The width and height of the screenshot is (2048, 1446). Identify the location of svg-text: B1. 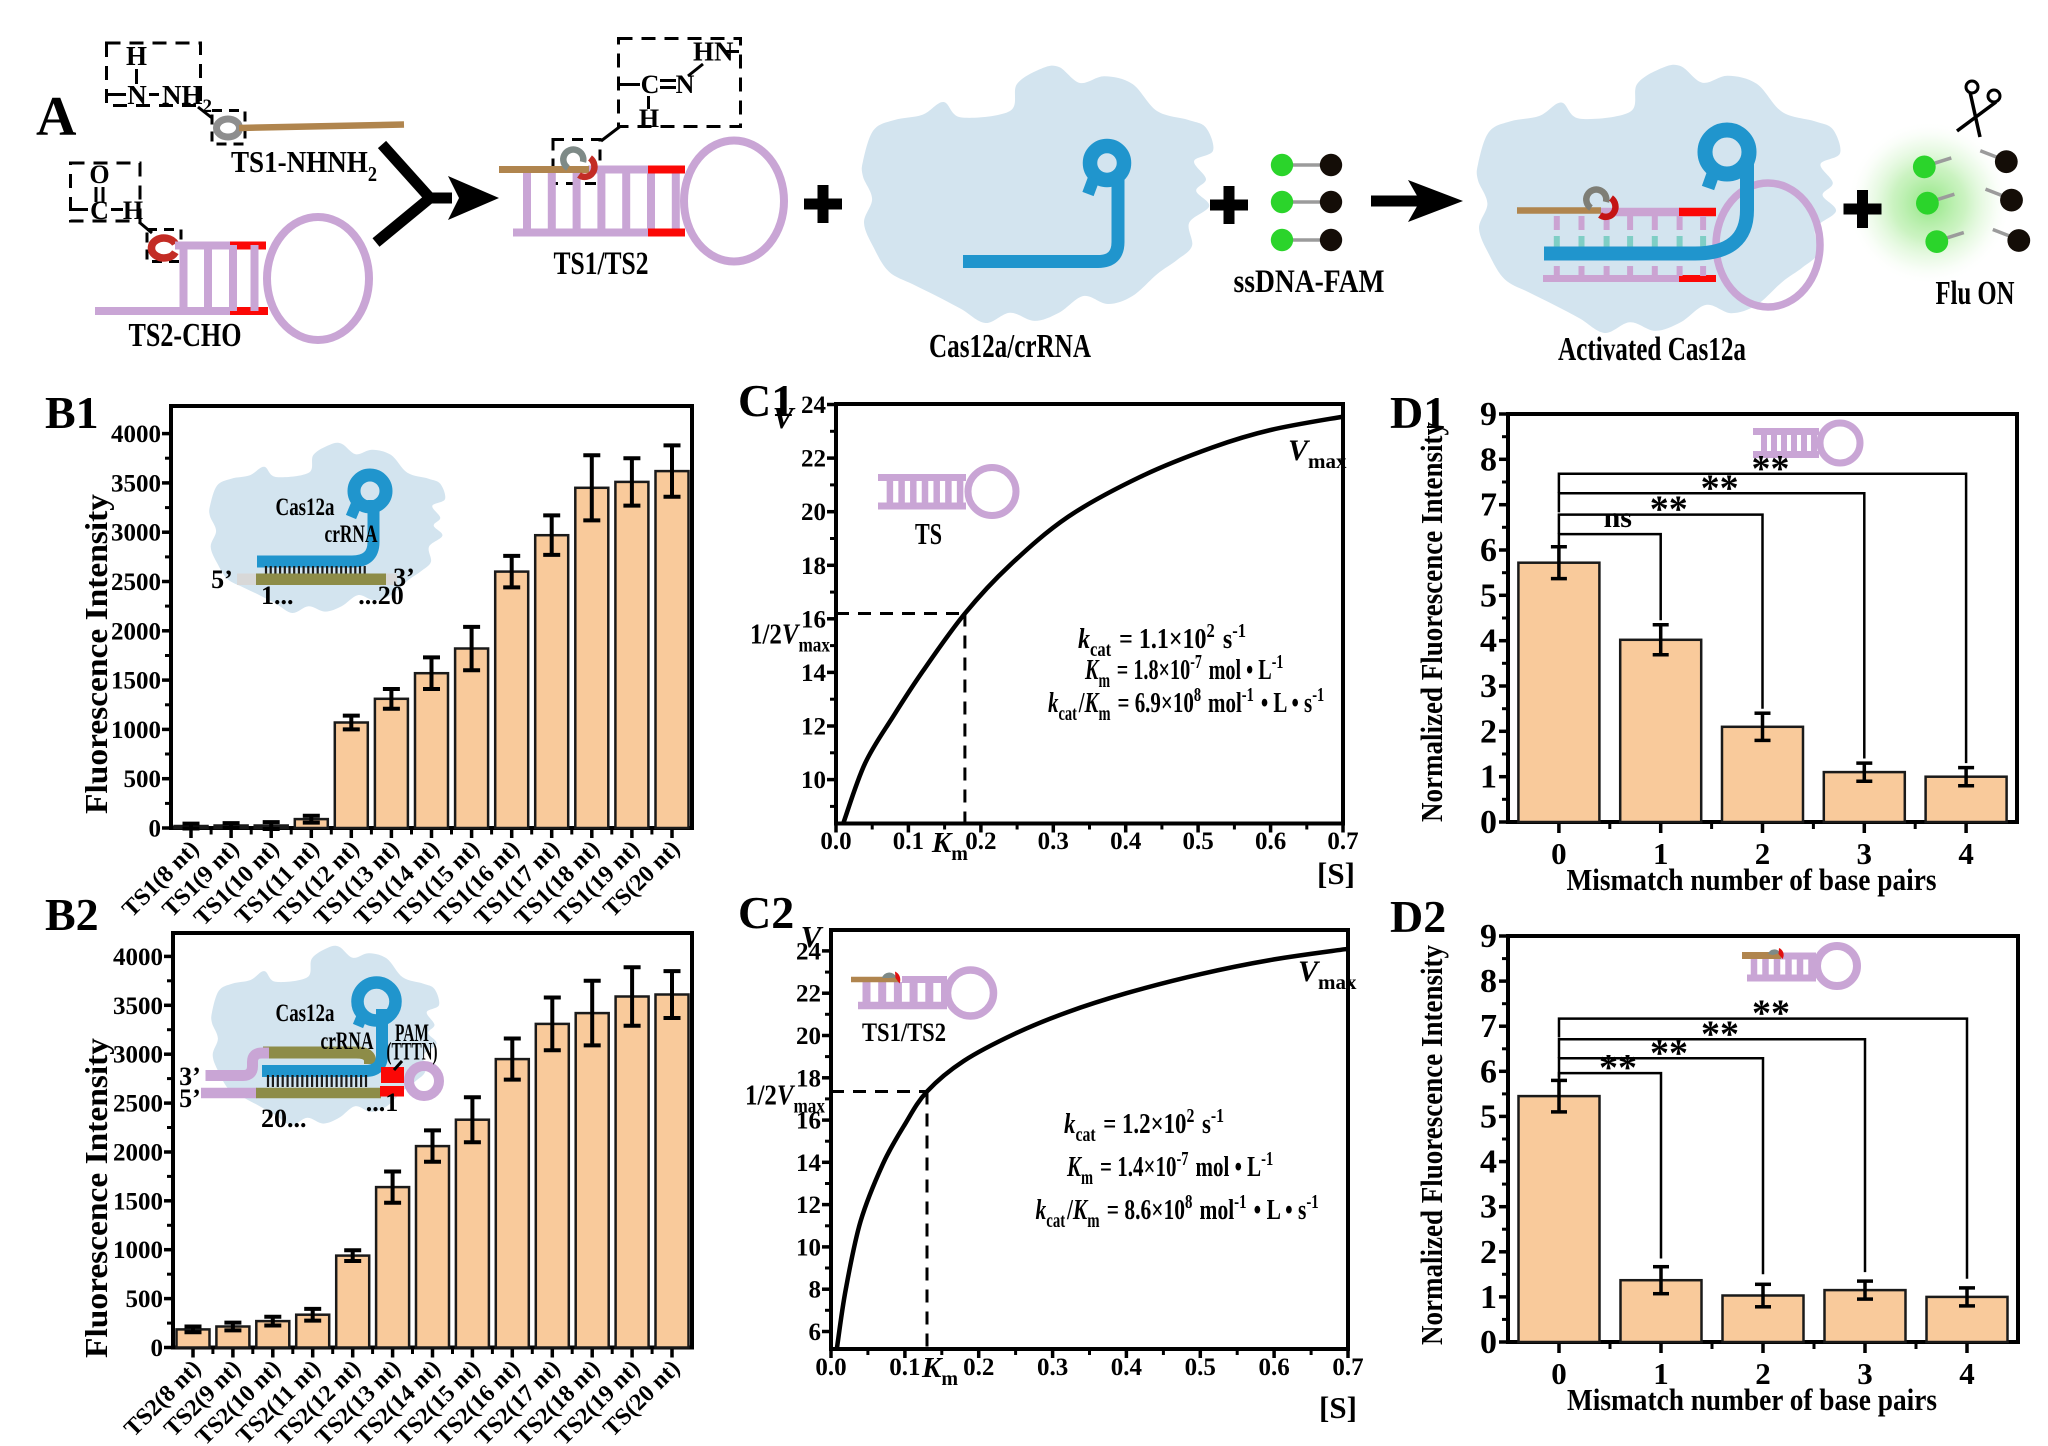
(72, 412).